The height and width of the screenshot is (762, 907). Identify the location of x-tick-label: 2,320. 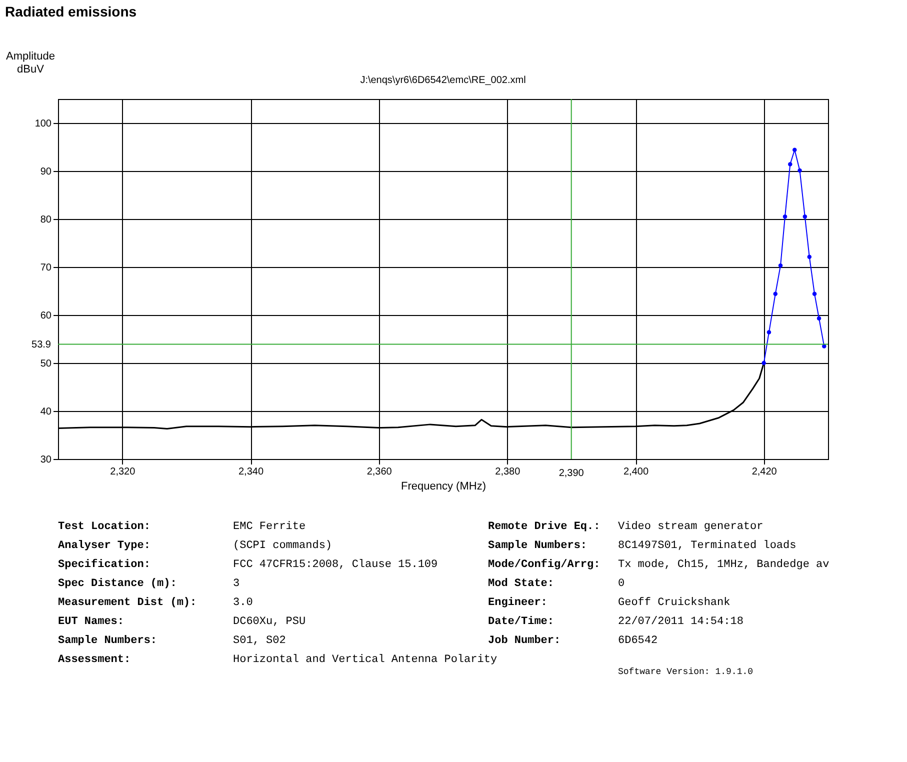
(123, 472).